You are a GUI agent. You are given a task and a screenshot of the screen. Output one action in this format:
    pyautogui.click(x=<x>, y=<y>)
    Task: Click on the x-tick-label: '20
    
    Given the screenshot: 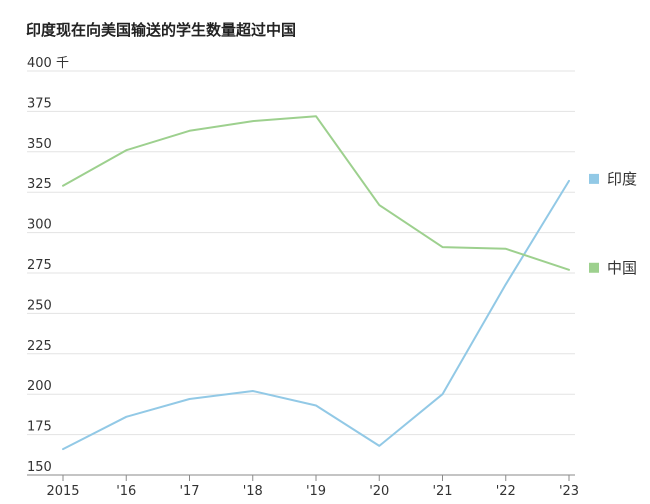 What is the action you would take?
    pyautogui.click(x=379, y=491)
    